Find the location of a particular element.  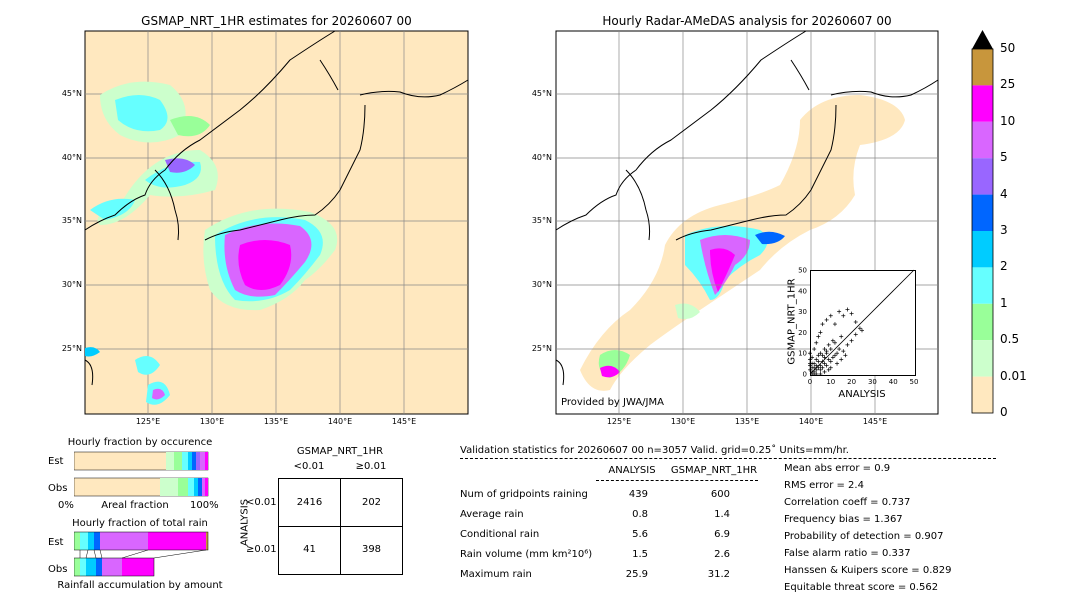

occurrence-est-label: Est is located at coordinates (56, 461).